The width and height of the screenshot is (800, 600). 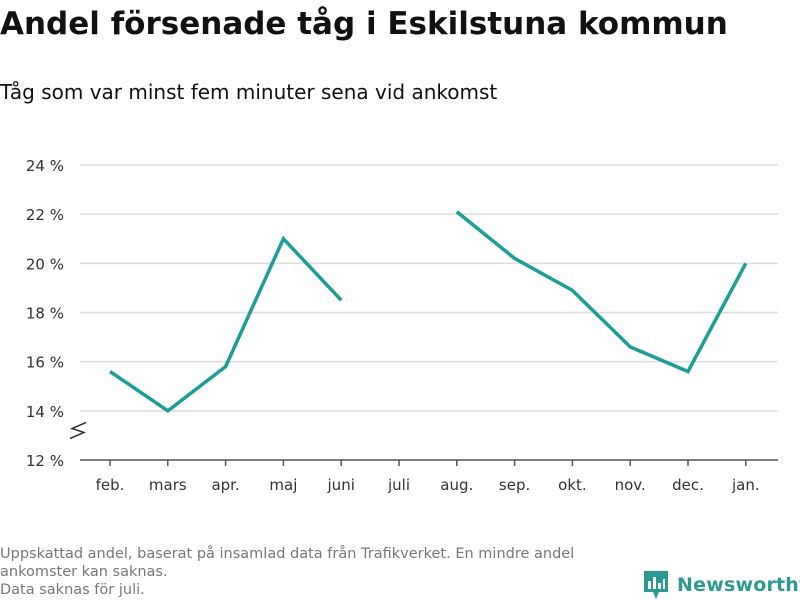 What do you see at coordinates (398, 485) in the screenshot?
I see `x-tick-label: juli` at bounding box center [398, 485].